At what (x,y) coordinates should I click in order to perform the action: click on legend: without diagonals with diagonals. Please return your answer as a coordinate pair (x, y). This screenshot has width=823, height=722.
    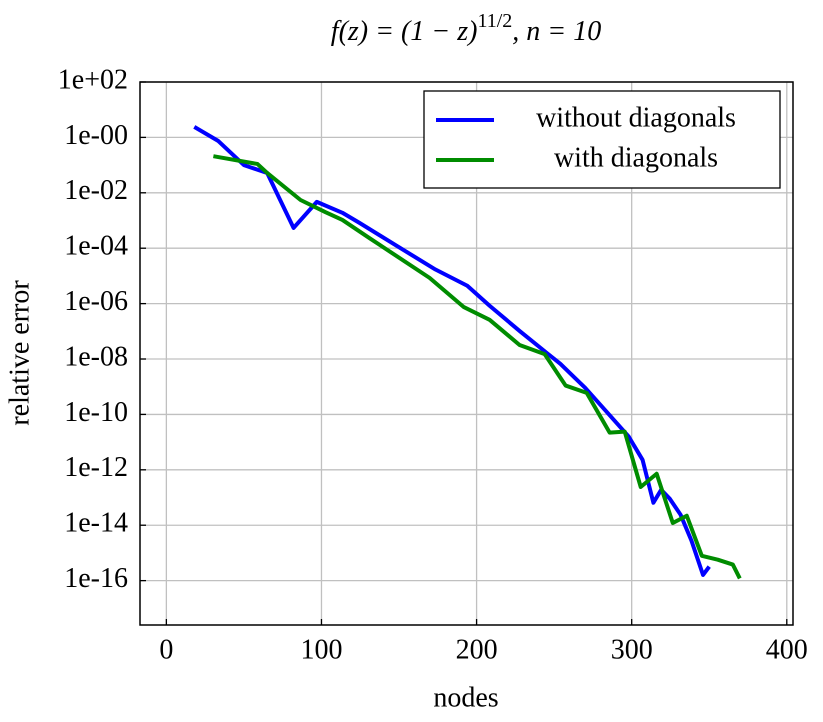
    Looking at the image, I should click on (602, 139).